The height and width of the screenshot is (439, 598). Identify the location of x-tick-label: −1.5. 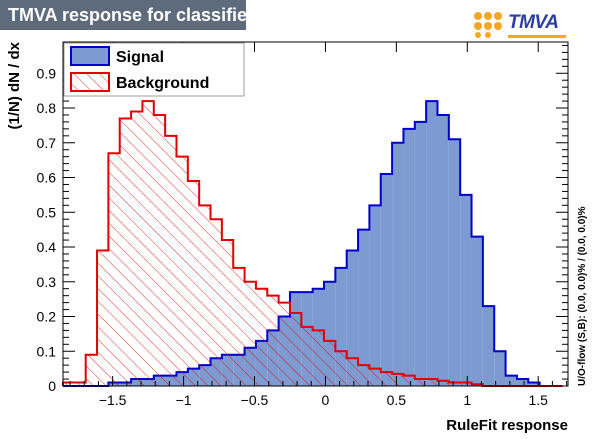
(113, 400).